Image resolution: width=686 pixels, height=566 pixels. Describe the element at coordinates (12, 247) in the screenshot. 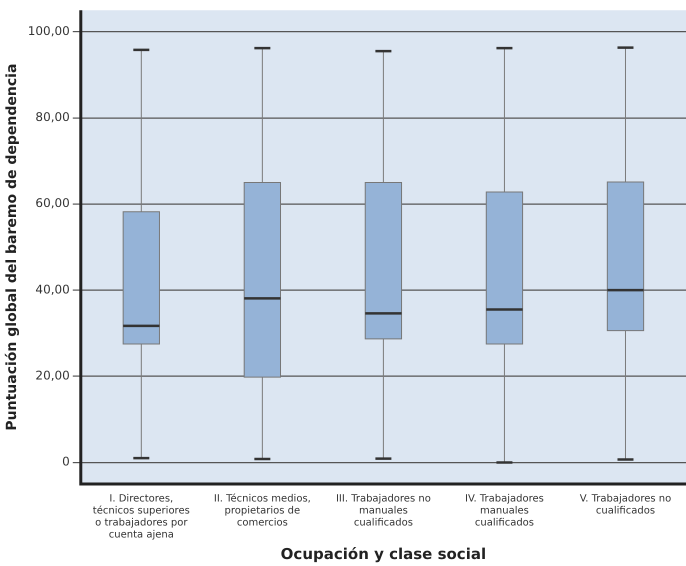

I see `y-axis-title: Puntuación global del baremo de dependencia` at that location.